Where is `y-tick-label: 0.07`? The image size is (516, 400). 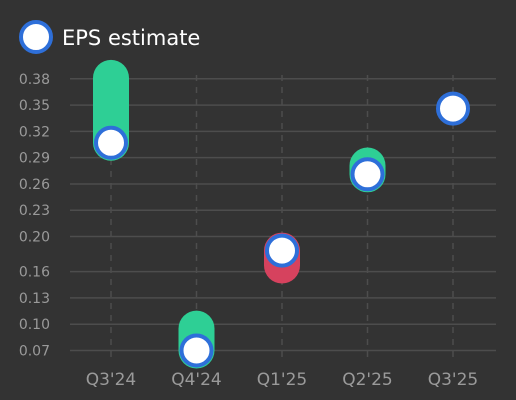
y-tick-label: 0.07 is located at coordinates (34, 351).